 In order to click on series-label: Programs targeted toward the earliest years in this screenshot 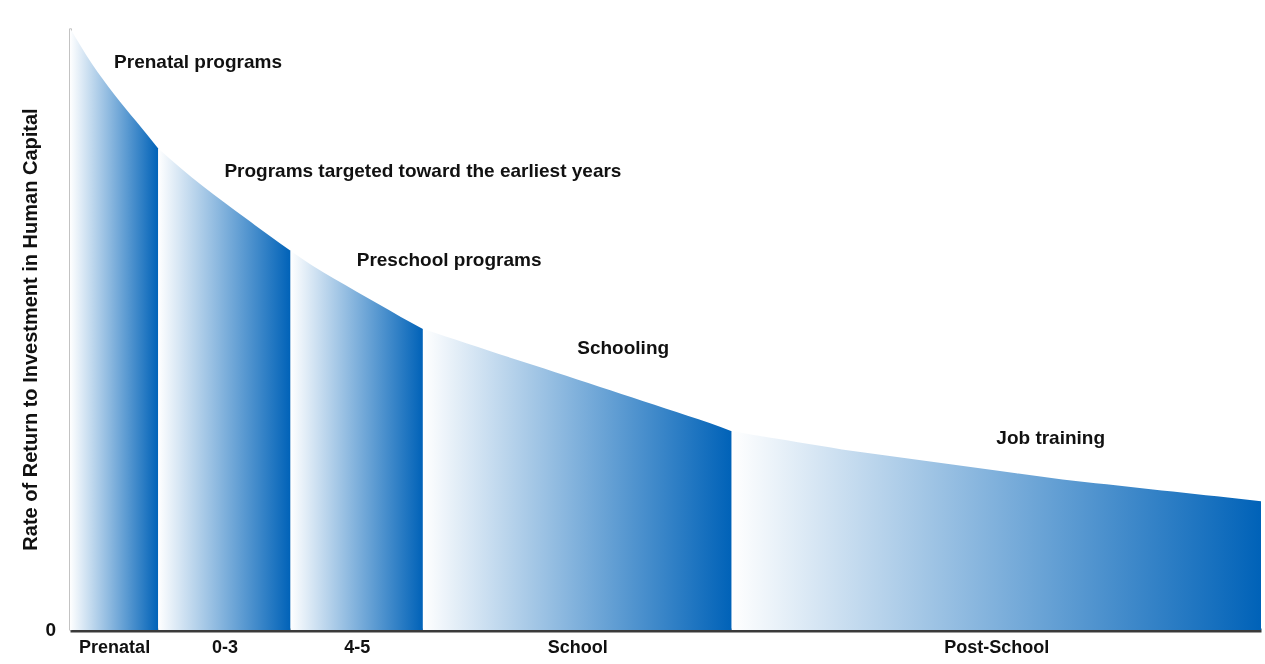, I will do `click(423, 170)`.